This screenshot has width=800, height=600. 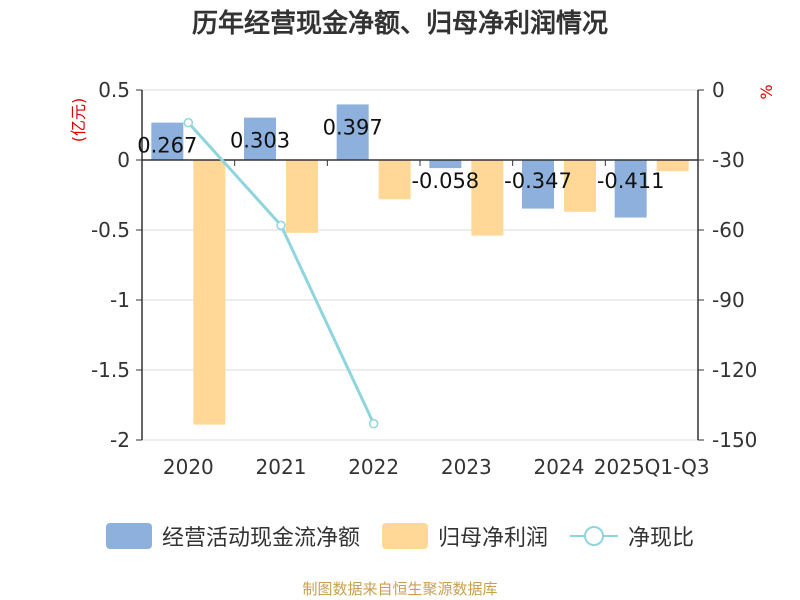 What do you see at coordinates (766, 91) in the screenshot?
I see `right-axis-unit: %` at bounding box center [766, 91].